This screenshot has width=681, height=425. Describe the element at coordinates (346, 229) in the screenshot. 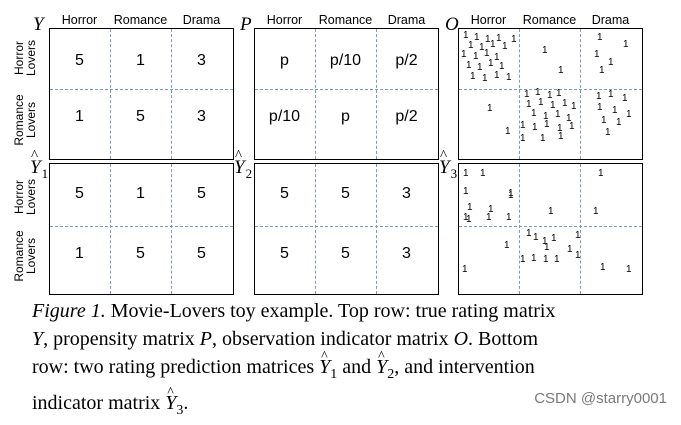

I see `matrix-Y2: 5 5 3 5 5 3` at that location.